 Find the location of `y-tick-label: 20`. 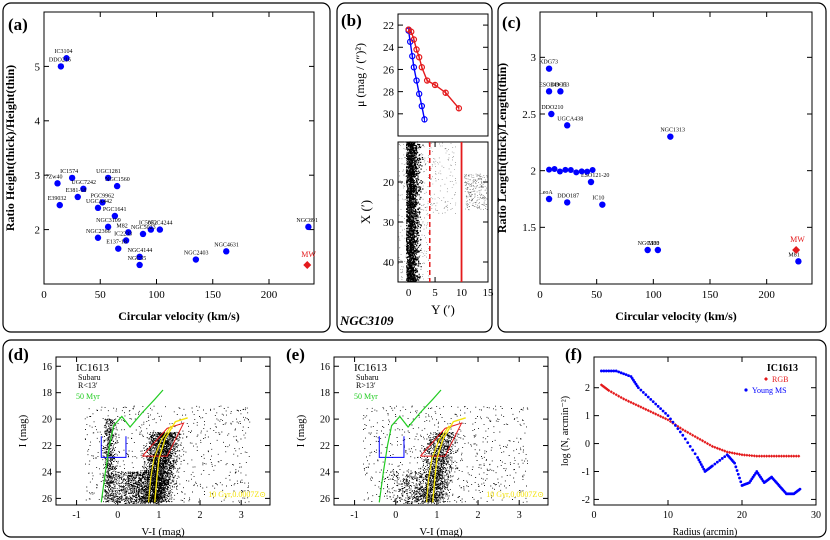

y-tick-label: 20 is located at coordinates (389, 183).